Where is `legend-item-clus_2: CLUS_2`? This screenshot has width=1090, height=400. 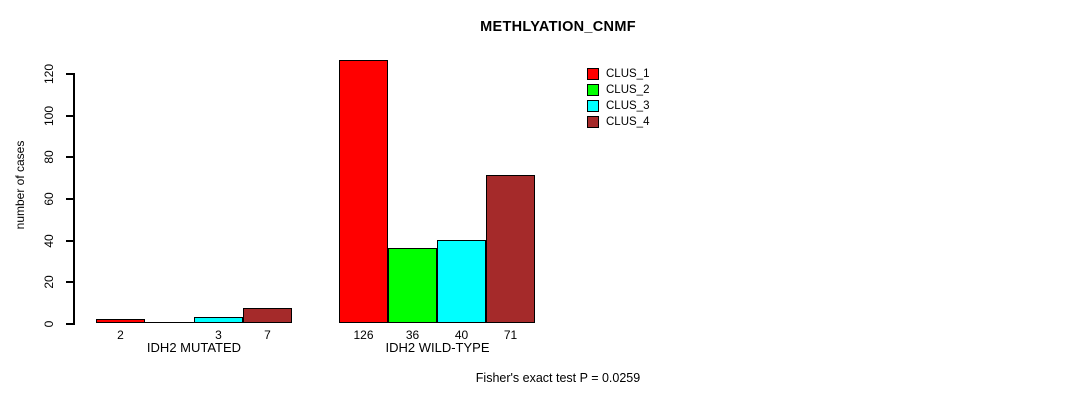
legend-item-clus_2: CLUS_2 is located at coordinates (618, 90).